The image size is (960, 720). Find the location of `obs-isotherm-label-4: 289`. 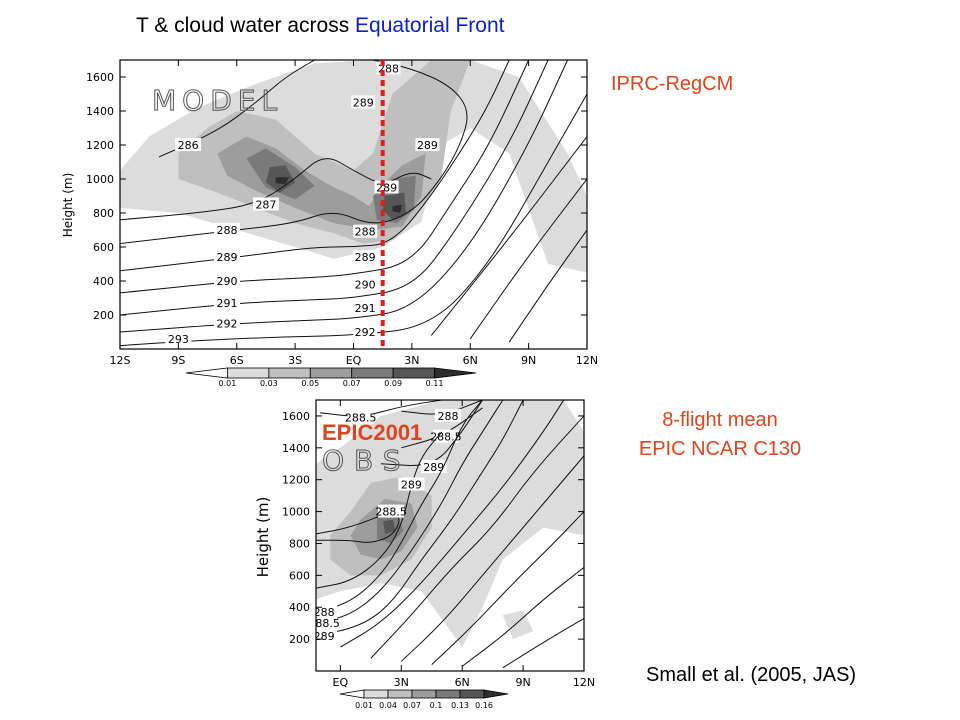

obs-isotherm-label-4: 289 is located at coordinates (411, 484).